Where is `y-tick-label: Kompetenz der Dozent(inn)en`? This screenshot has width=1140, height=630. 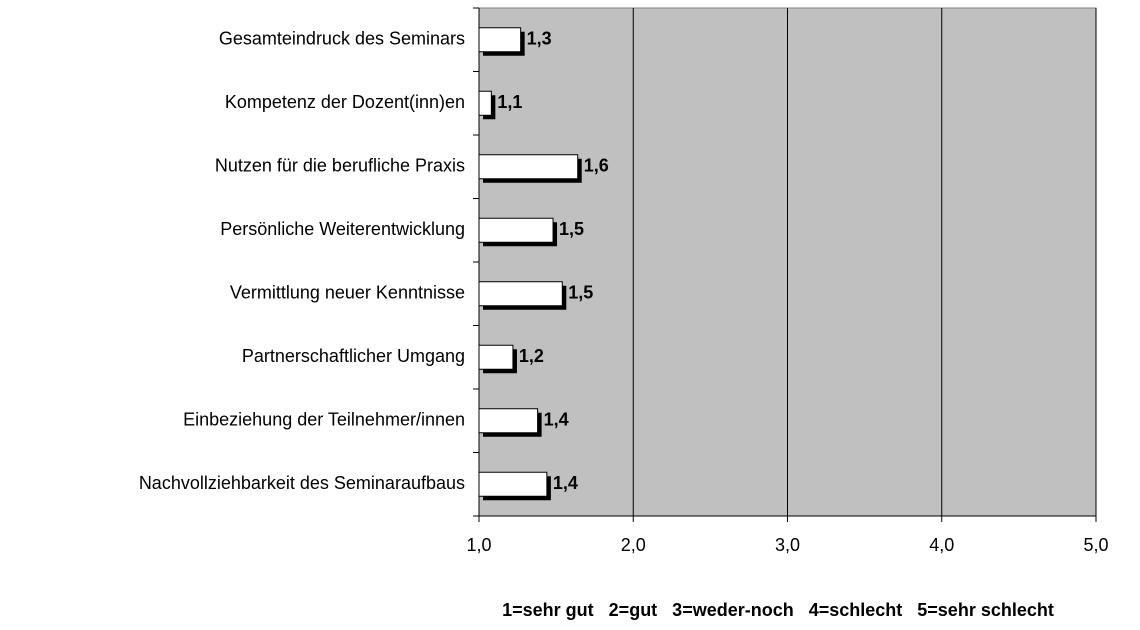 y-tick-label: Kompetenz der Dozent(inn)en is located at coordinates (345, 102).